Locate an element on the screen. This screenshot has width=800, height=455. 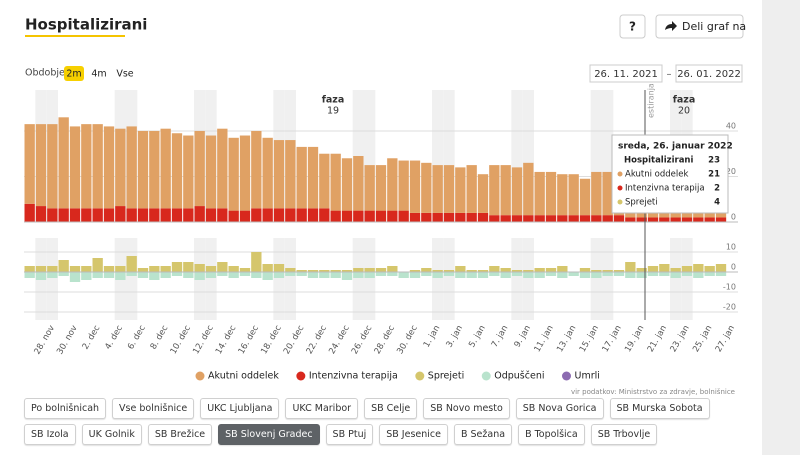
hospital-button: SB Nova Gorica is located at coordinates (559, 408).